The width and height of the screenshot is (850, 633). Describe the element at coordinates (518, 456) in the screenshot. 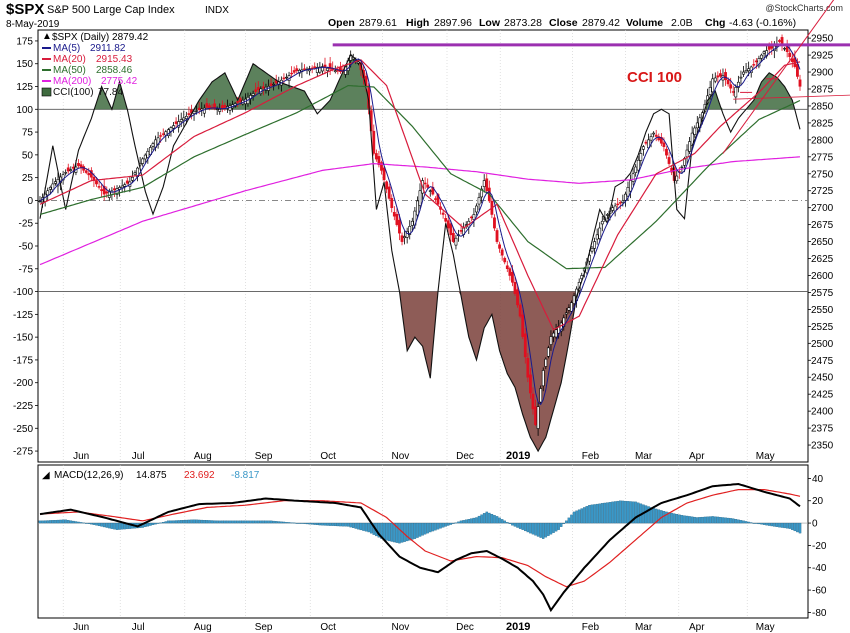

I see `month-label-main: 2019` at that location.